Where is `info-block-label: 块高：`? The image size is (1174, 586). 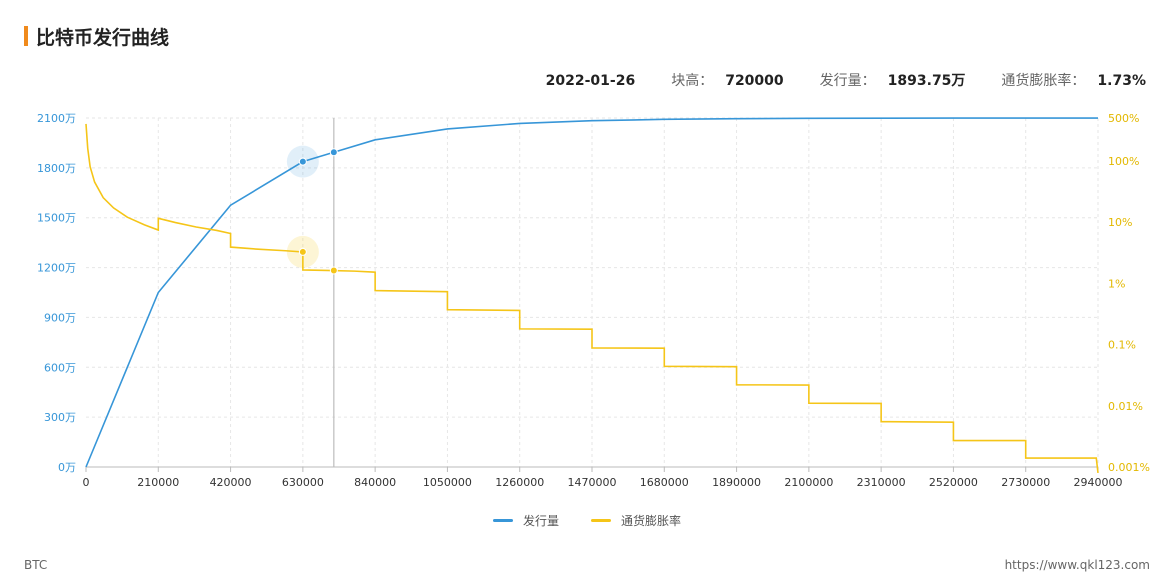
info-block-label: 块高： is located at coordinates (692, 81).